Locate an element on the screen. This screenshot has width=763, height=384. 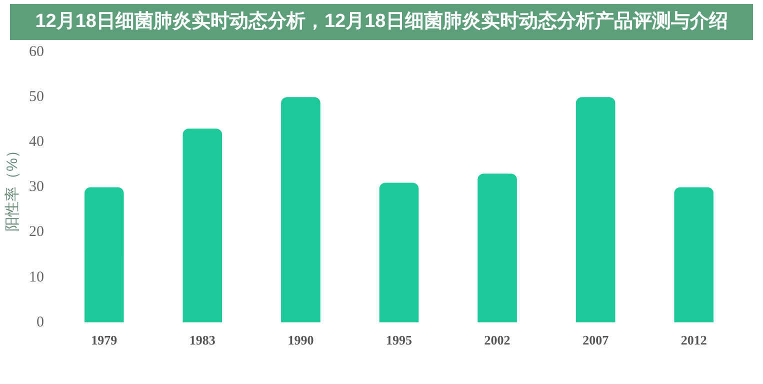
y-tick-label: 30 is located at coordinates (36, 187).